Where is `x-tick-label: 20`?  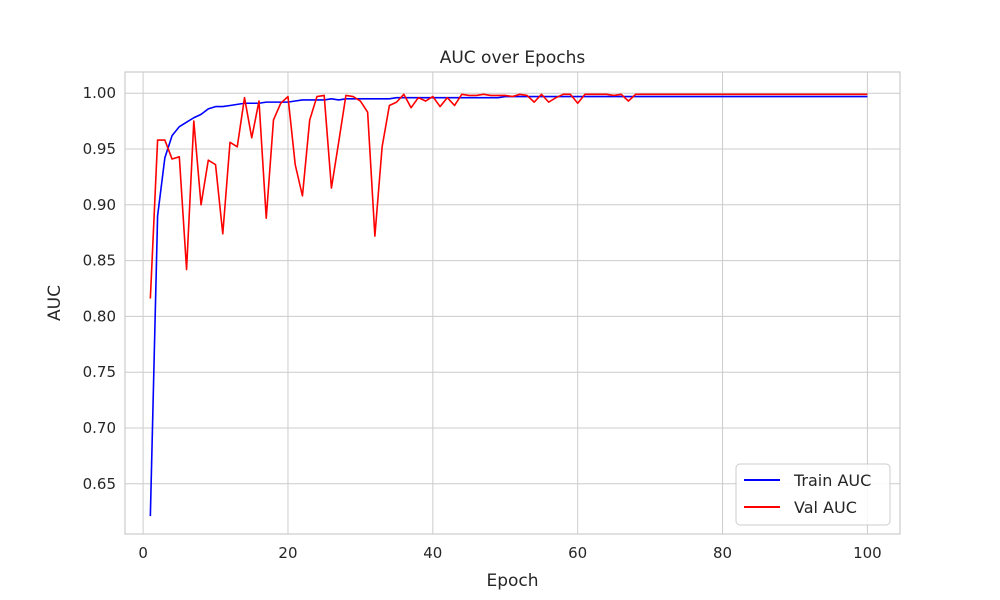 x-tick-label: 20 is located at coordinates (287, 553).